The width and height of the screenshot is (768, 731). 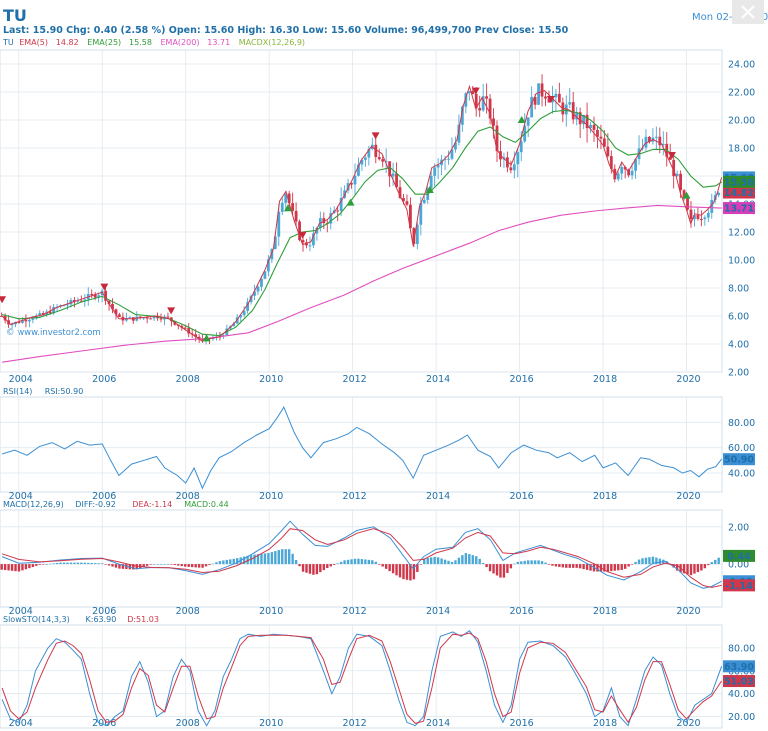 I want to click on price-value-badge, so click(x=739, y=208).